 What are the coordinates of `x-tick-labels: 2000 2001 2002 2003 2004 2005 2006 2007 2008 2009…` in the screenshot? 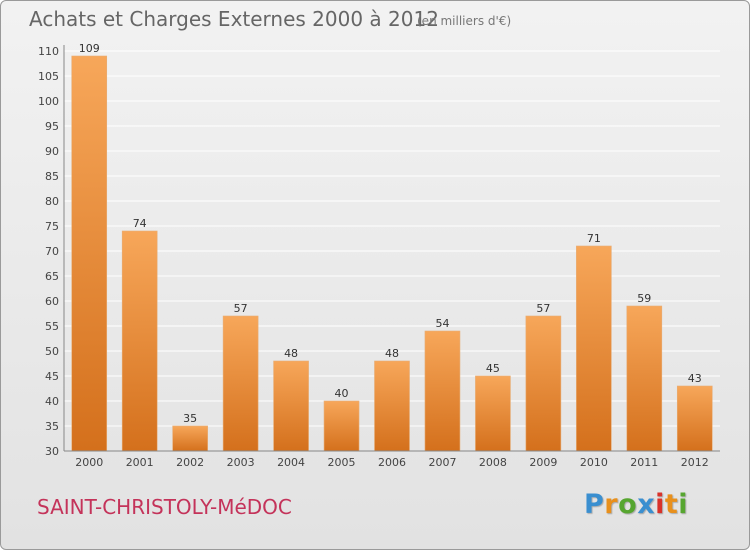 It's located at (392, 462).